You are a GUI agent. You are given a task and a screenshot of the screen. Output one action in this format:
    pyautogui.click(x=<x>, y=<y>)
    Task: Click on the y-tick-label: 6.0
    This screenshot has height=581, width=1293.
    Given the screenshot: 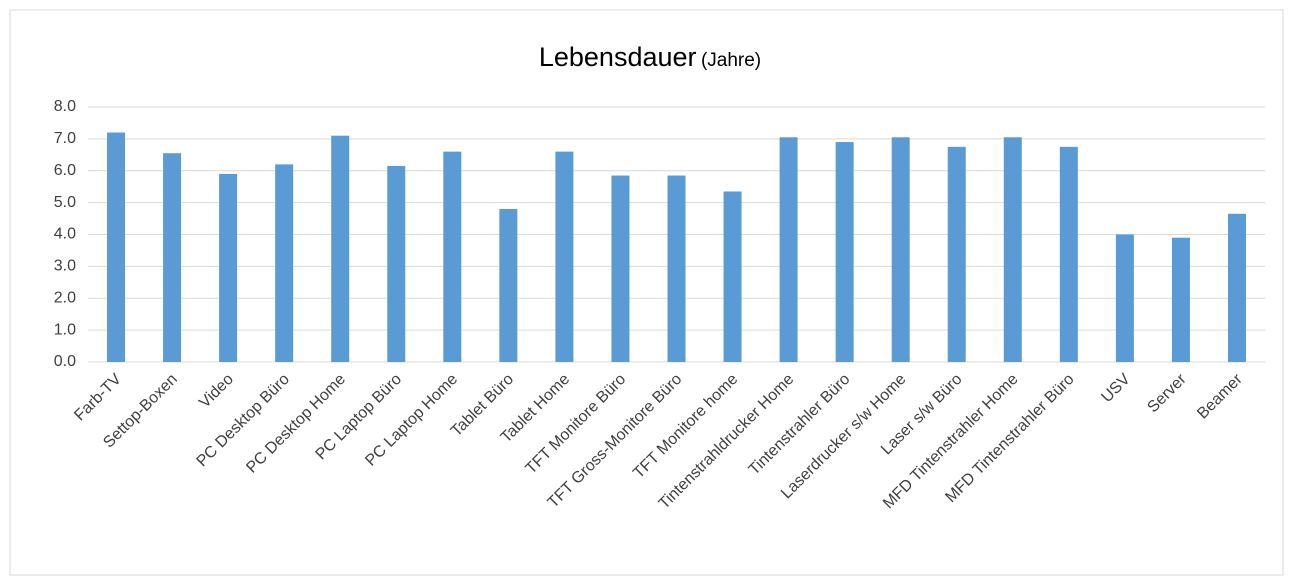 What is the action you would take?
    pyautogui.click(x=65, y=170)
    